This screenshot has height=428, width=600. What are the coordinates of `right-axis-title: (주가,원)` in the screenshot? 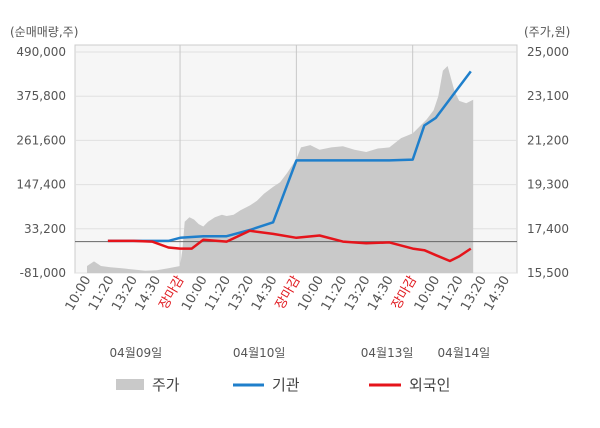 It's located at (547, 32).